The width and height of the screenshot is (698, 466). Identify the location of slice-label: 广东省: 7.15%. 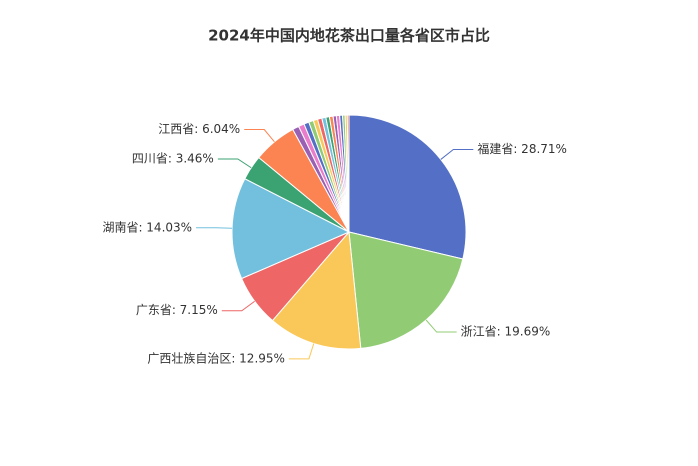
(177, 310).